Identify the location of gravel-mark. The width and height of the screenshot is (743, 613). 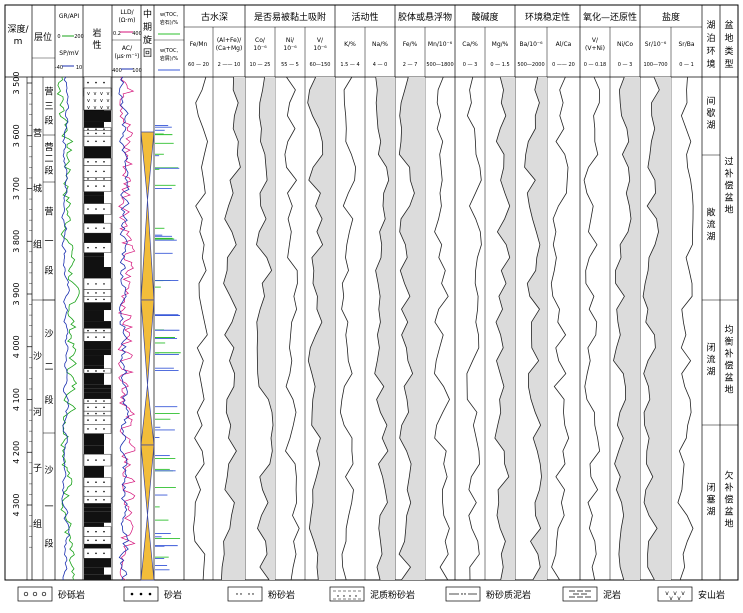
(44, 594).